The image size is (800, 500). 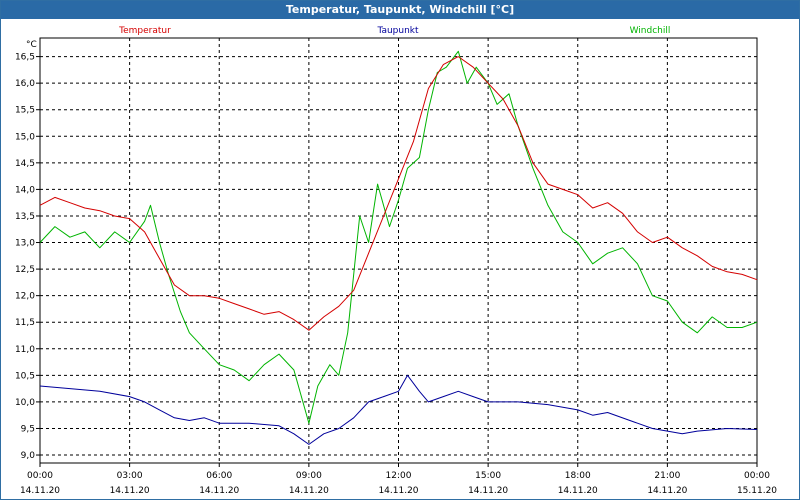 I want to click on y-tick-label: 16,0, so click(x=25, y=84).